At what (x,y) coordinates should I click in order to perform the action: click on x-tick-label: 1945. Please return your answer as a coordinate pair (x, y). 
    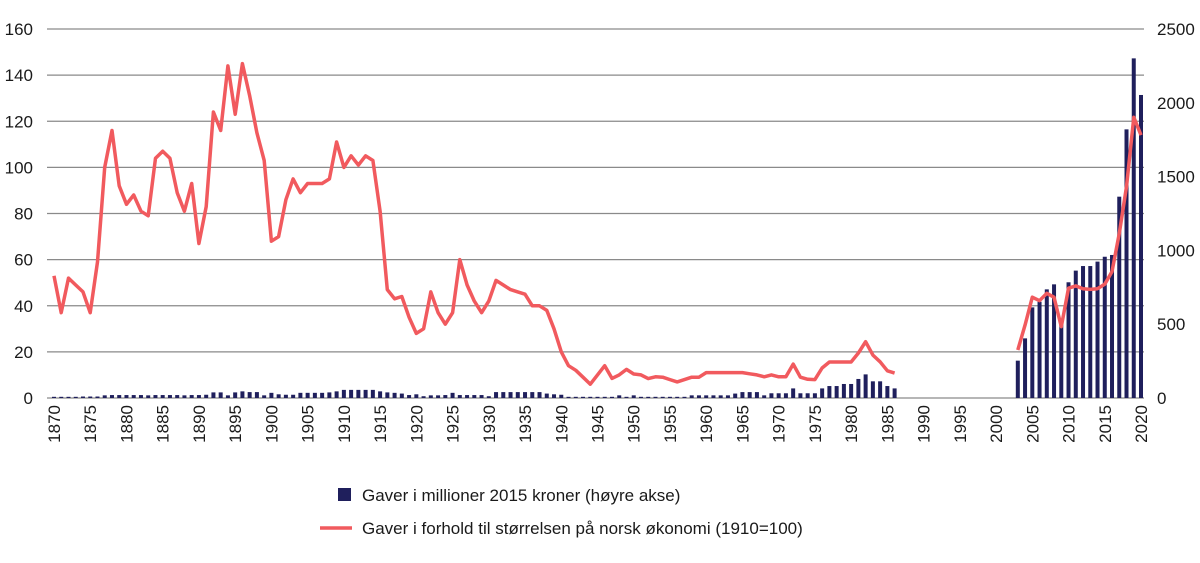
    Looking at the image, I should click on (598, 424).